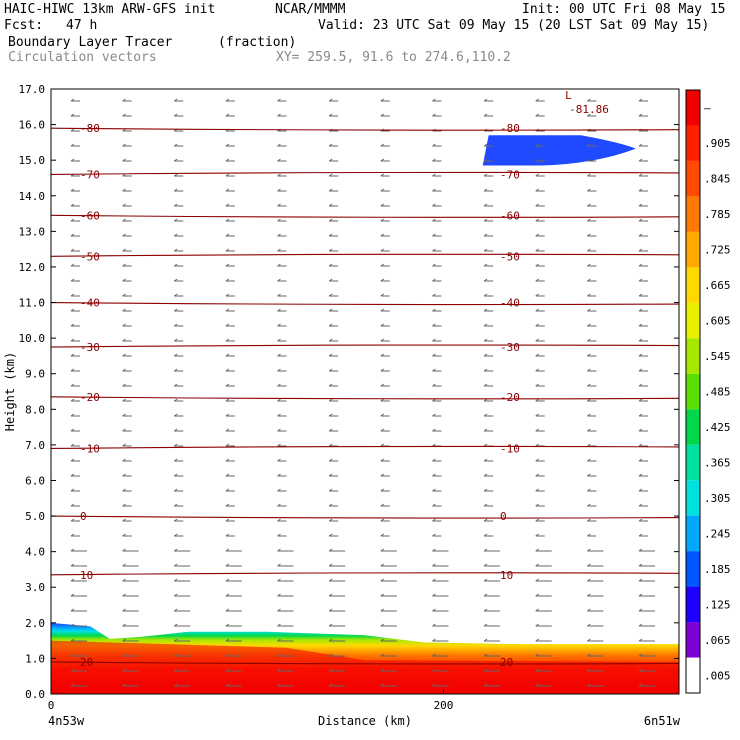 Image resolution: width=740 pixels, height=740 pixels. What do you see at coordinates (32, 160) in the screenshot?
I see `y-tick-label: 15.0` at bounding box center [32, 160].